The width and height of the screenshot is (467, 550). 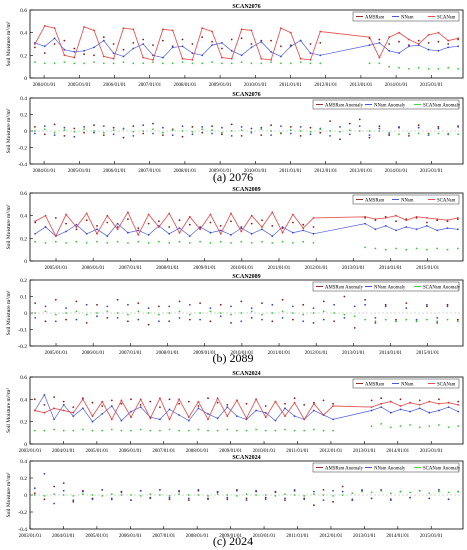 I want to click on x-tick-label: 2012/01/01, so click(x=331, y=451).